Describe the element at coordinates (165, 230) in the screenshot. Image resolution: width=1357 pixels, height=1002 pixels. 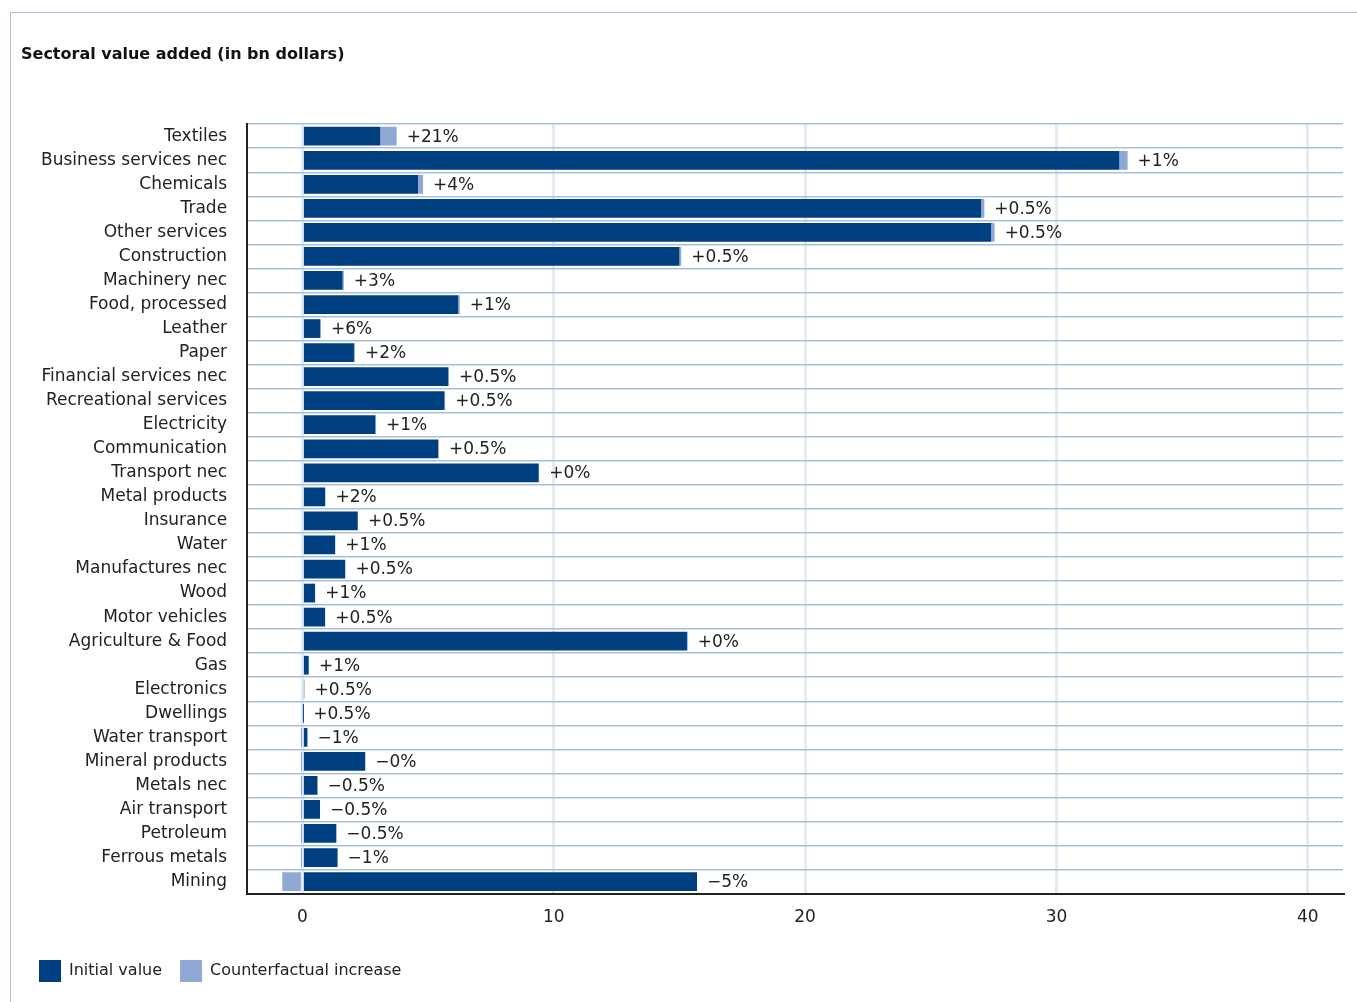
I see `y-tick-label: Other services` at that location.